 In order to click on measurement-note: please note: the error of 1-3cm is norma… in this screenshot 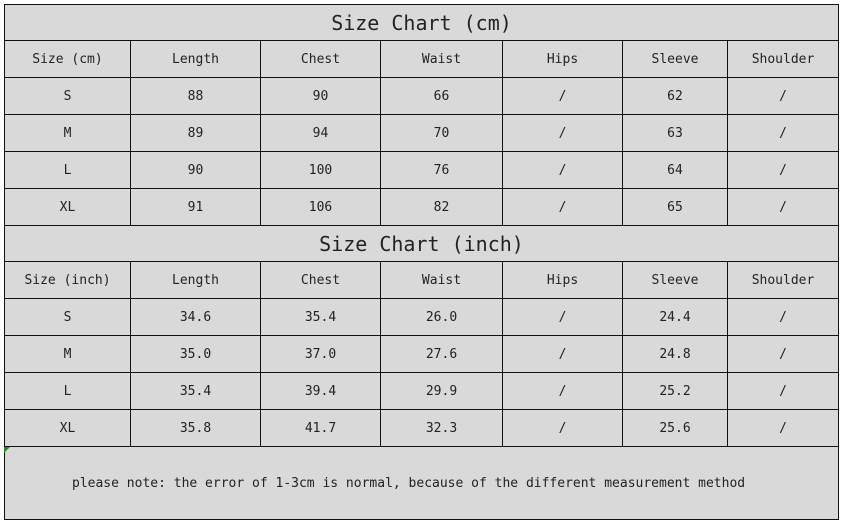, I will do `click(421, 483)`.